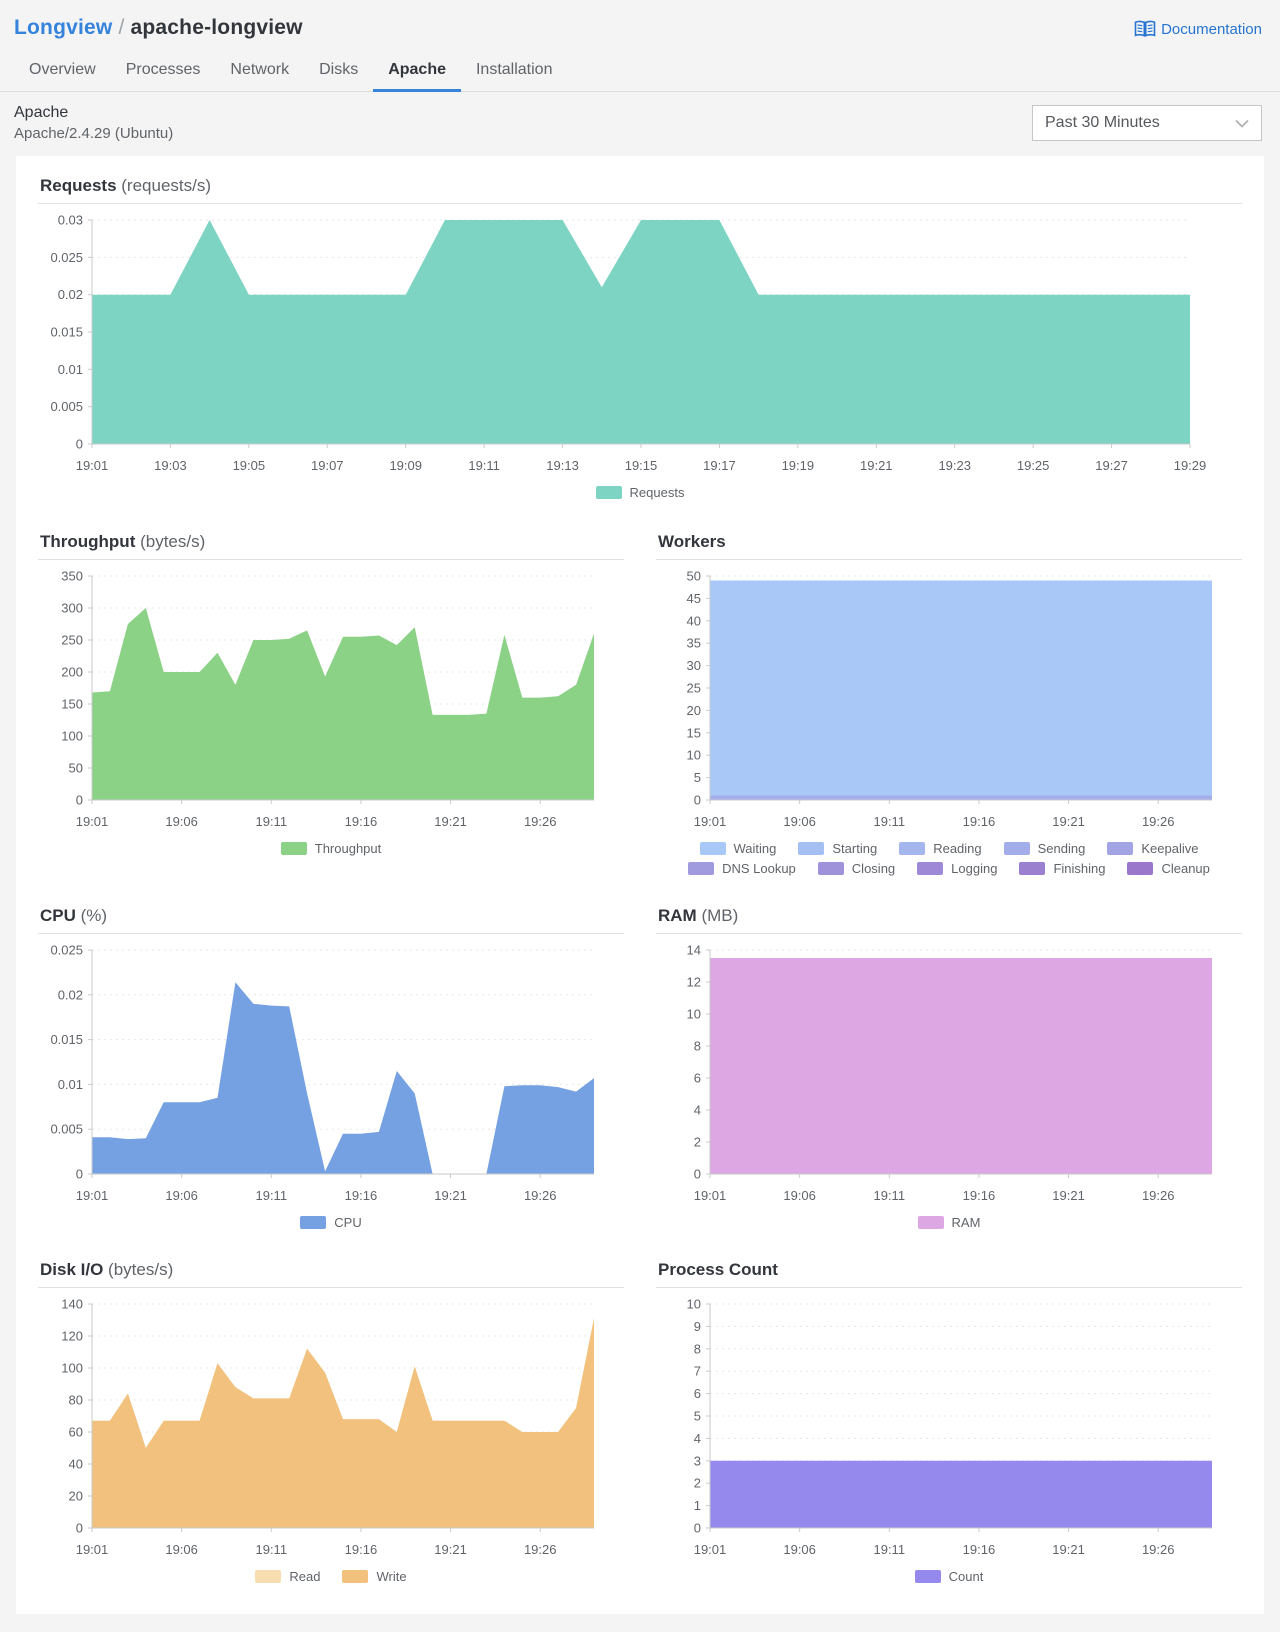 The width and height of the screenshot is (1280, 1632). What do you see at coordinates (70, 220) in the screenshot?
I see `svg-text: 0.03` at bounding box center [70, 220].